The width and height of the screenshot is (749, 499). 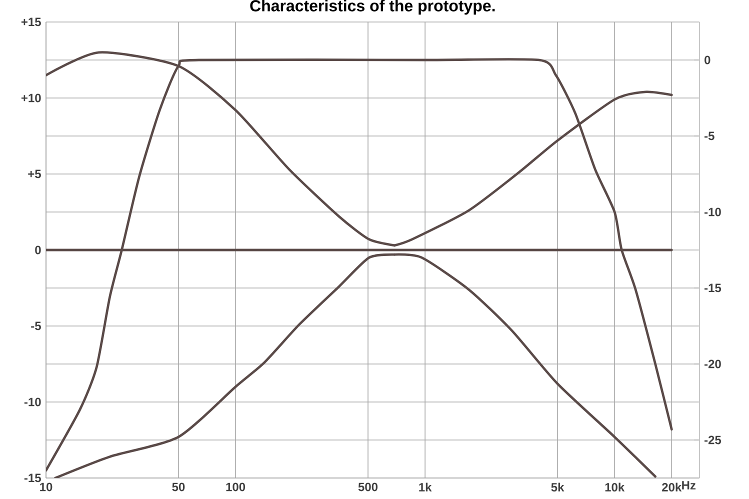 I want to click on y-tick-label: -15, so click(x=32, y=478).